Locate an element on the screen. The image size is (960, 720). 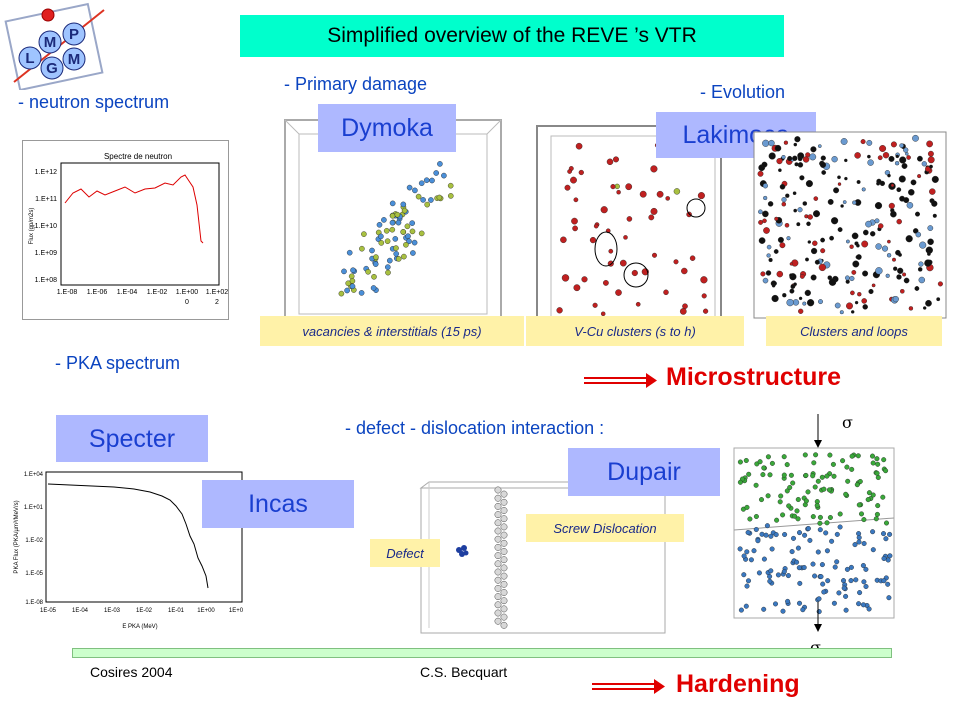
caption-vacancies: vacancies & interstitials (15 ps) is located at coordinates (392, 331).